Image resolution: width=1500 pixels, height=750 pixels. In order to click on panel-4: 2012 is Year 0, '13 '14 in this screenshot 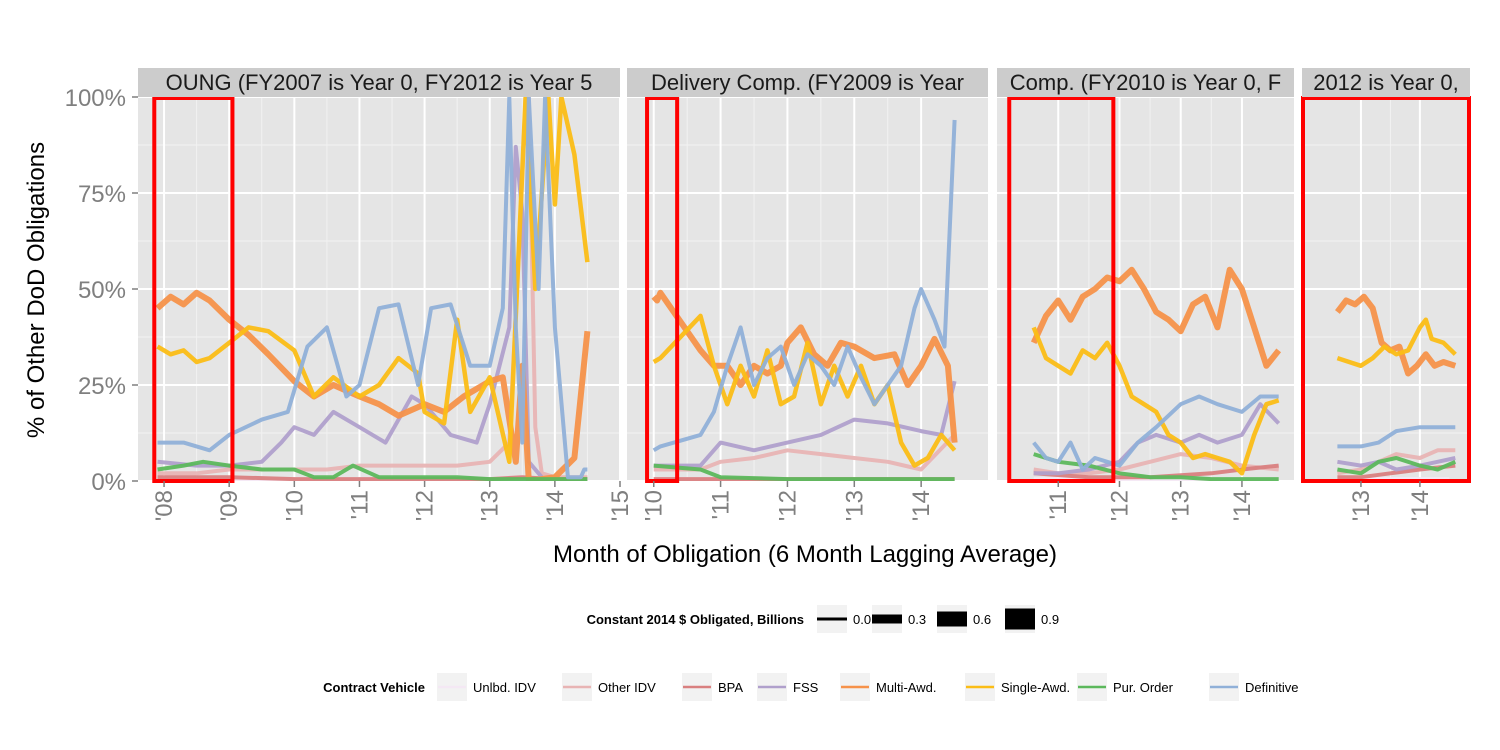, I will do `click(1386, 294)`.